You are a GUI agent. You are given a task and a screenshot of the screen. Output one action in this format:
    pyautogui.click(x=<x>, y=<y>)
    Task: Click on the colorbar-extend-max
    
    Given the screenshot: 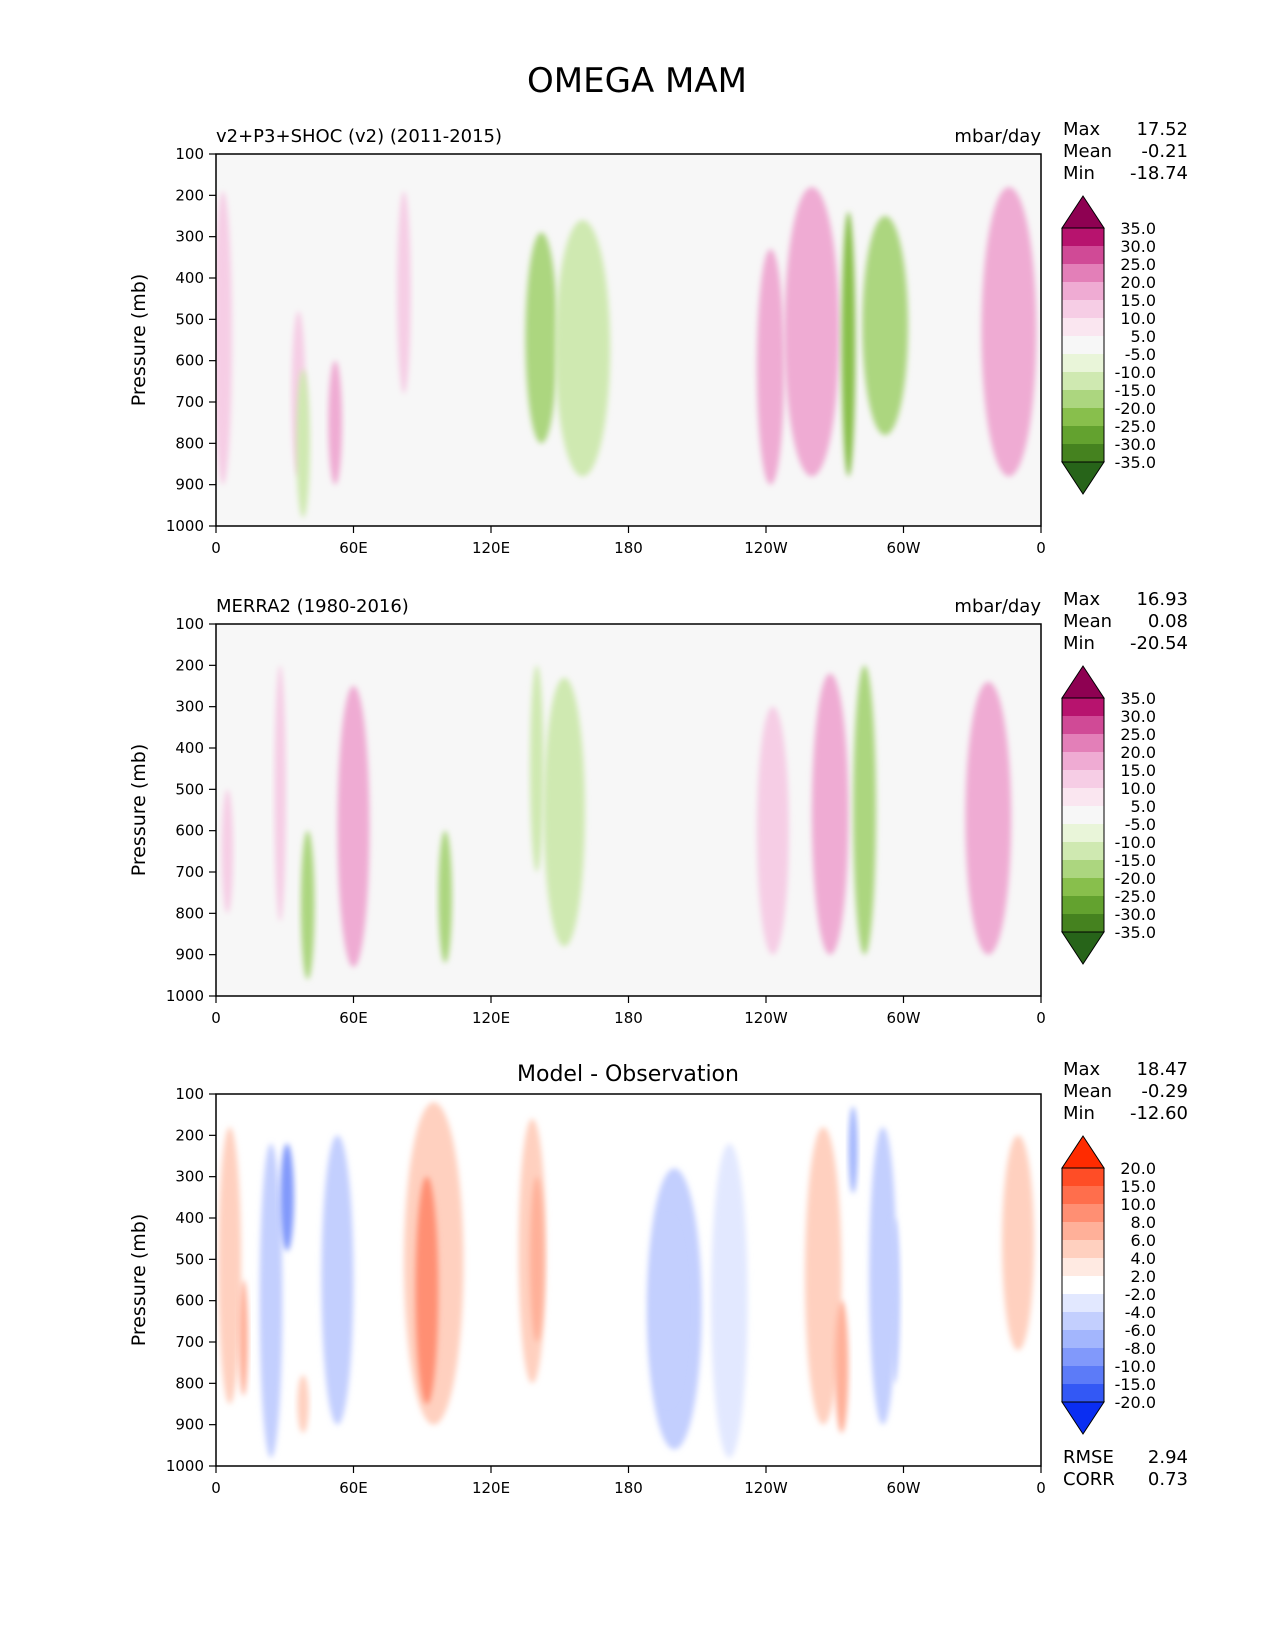 What is the action you would take?
    pyautogui.click(x=1083, y=212)
    